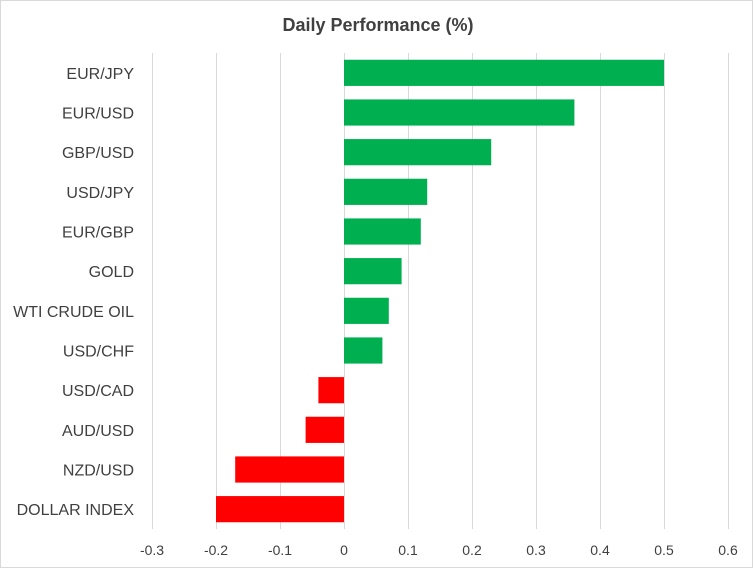  What do you see at coordinates (280, 550) in the screenshot?
I see `x-tick-label: -0.1` at bounding box center [280, 550].